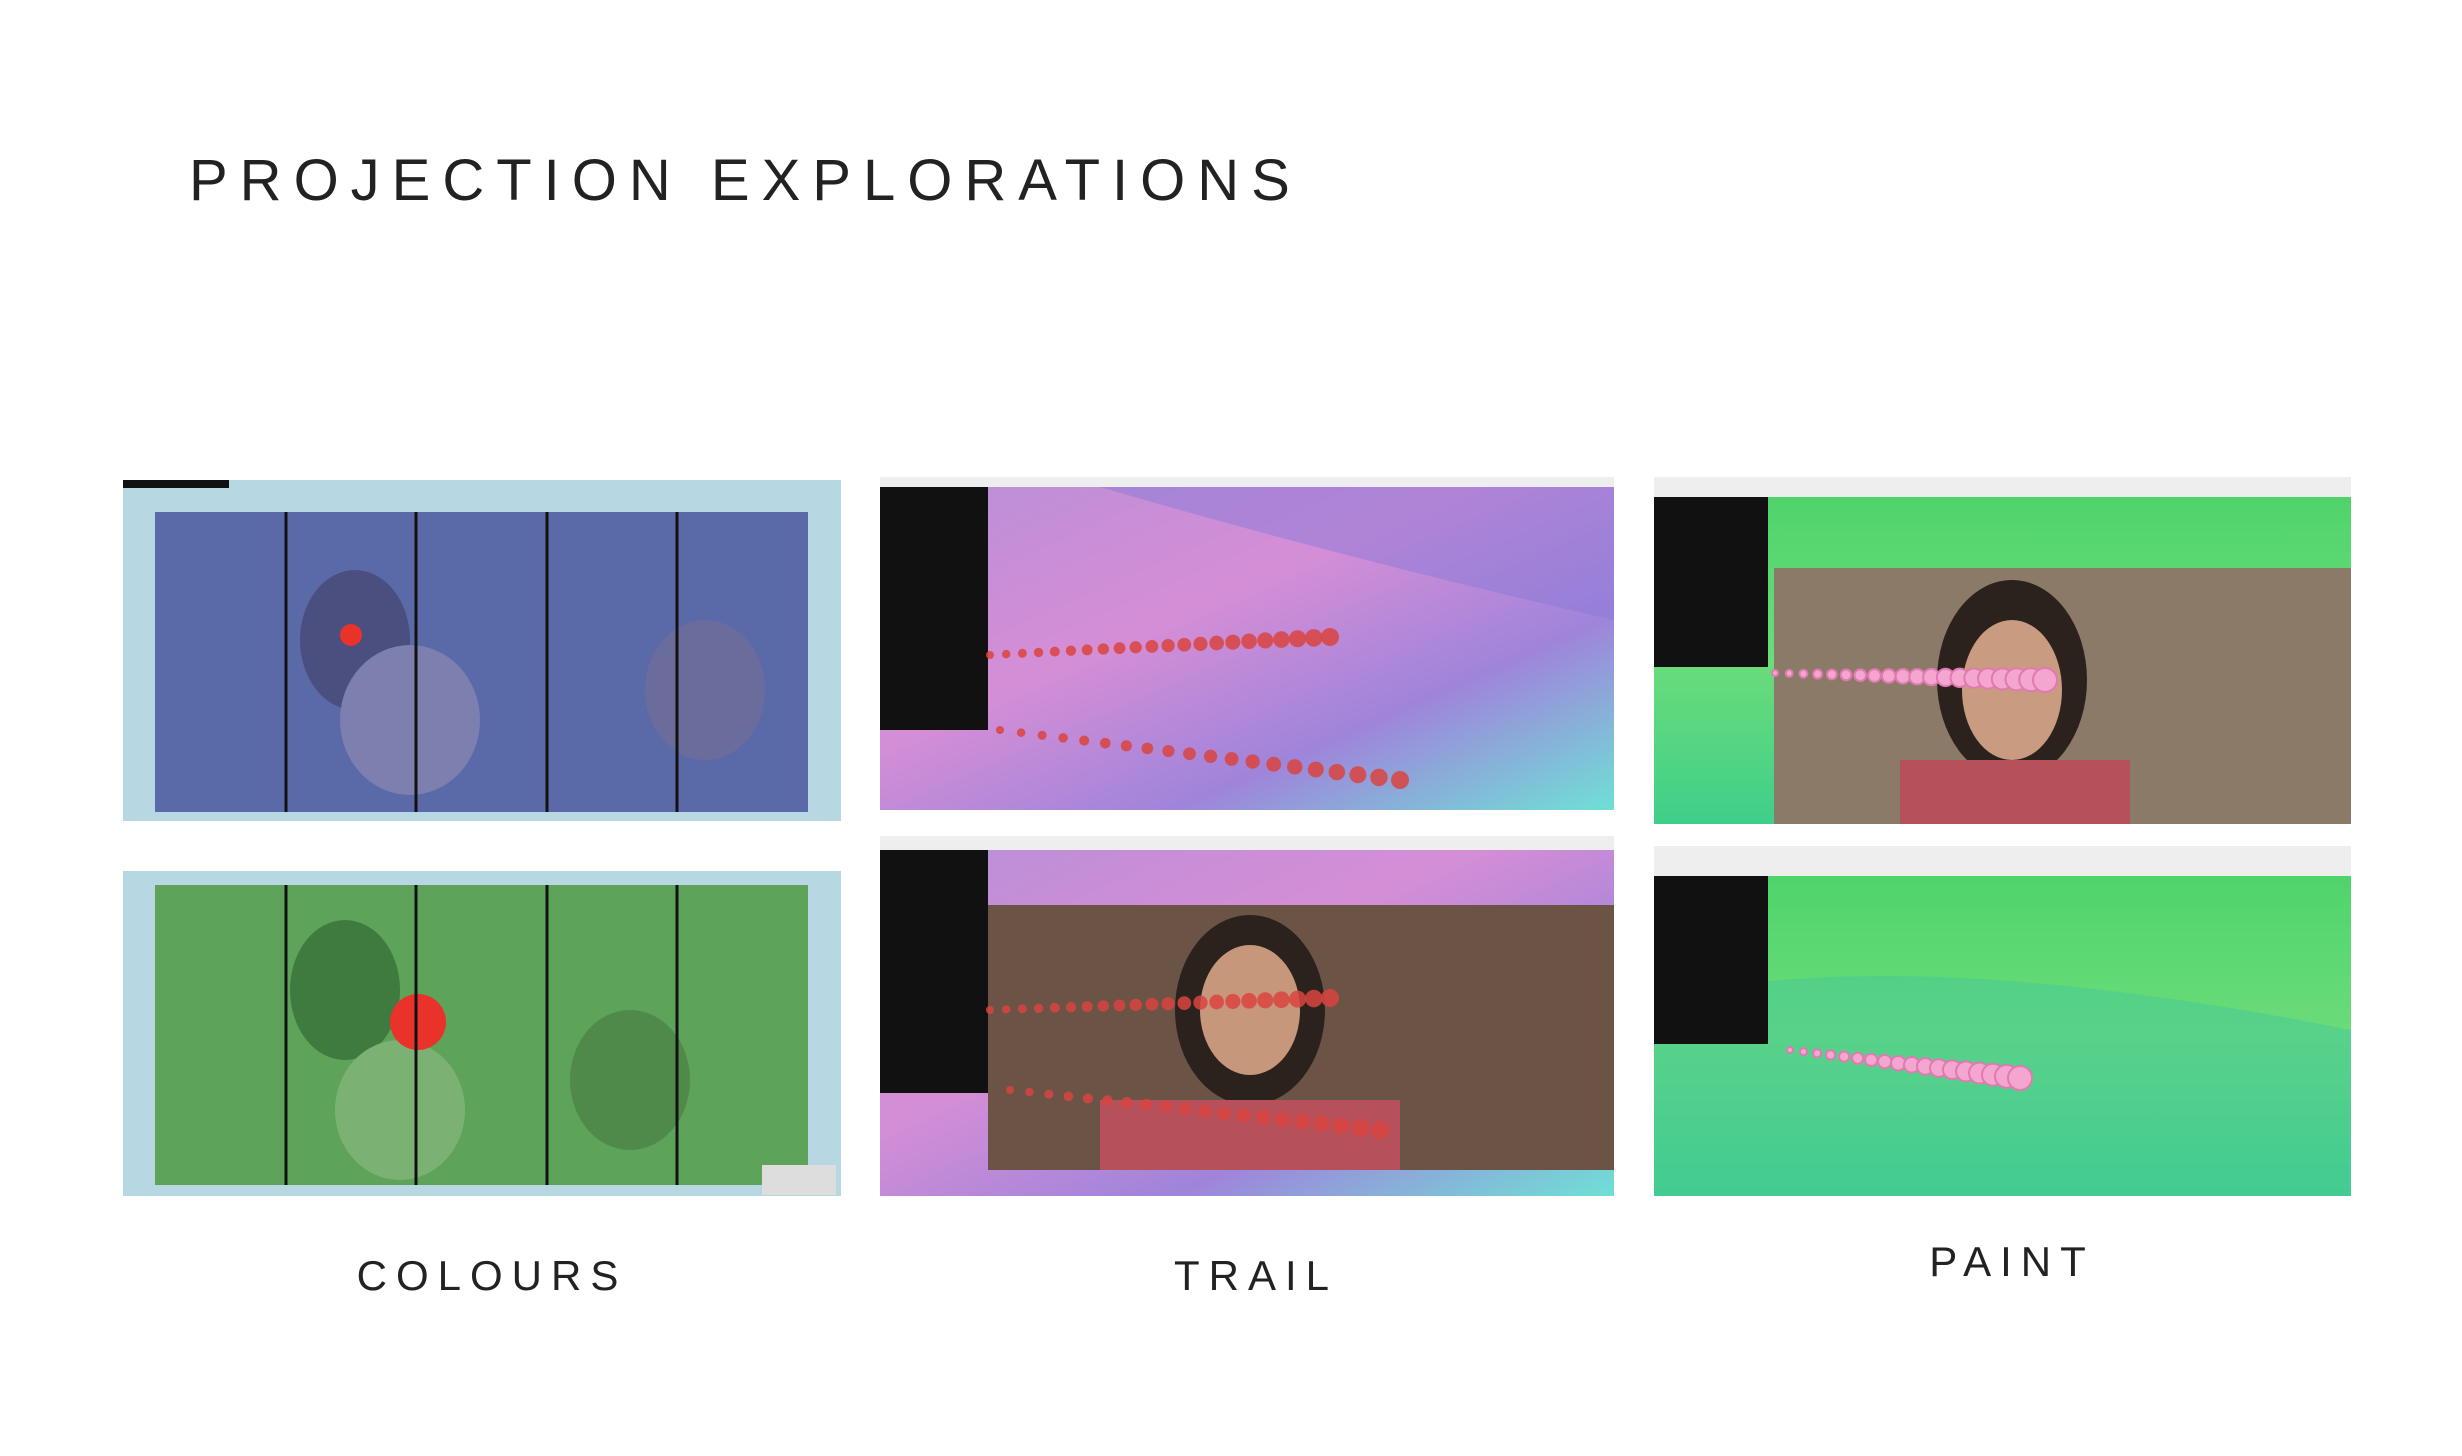 The width and height of the screenshot is (2462, 1456). What do you see at coordinates (745, 180) in the screenshot?
I see `title: PROJECTION EXPLORATIONS` at bounding box center [745, 180].